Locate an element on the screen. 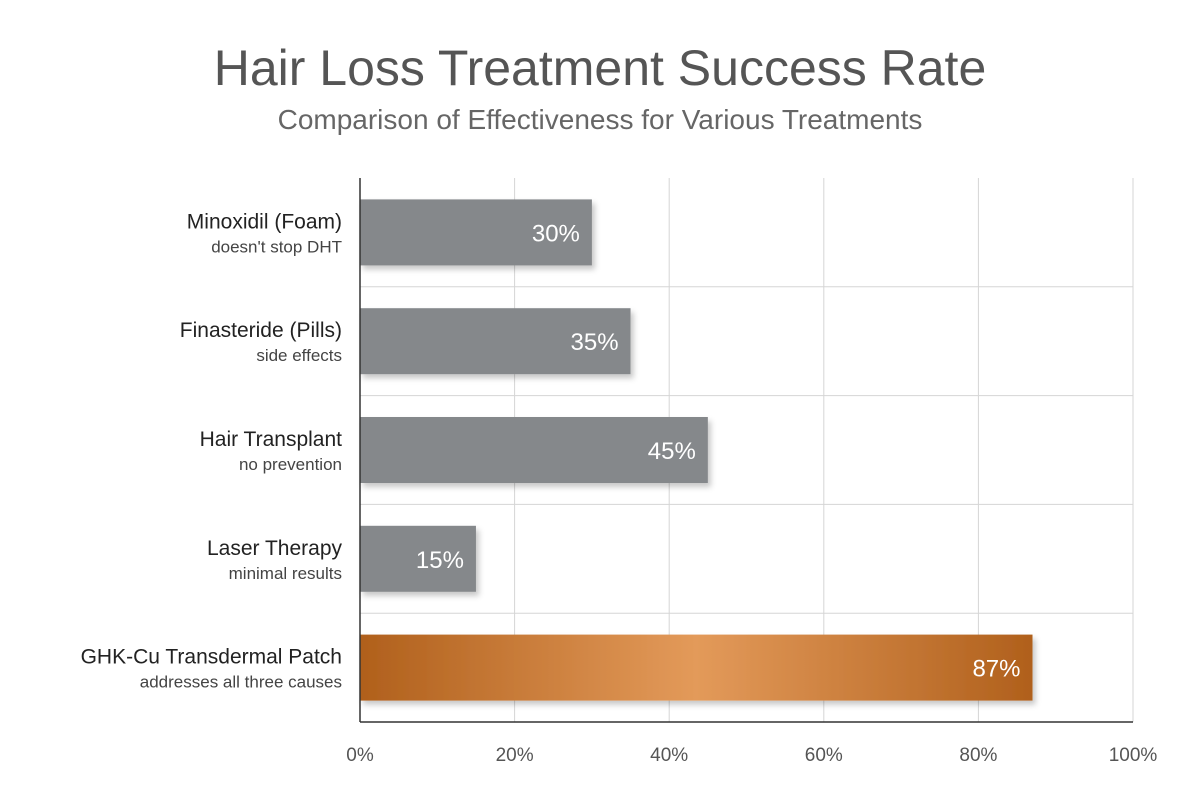  x-tick-label: 80% is located at coordinates (978, 755).